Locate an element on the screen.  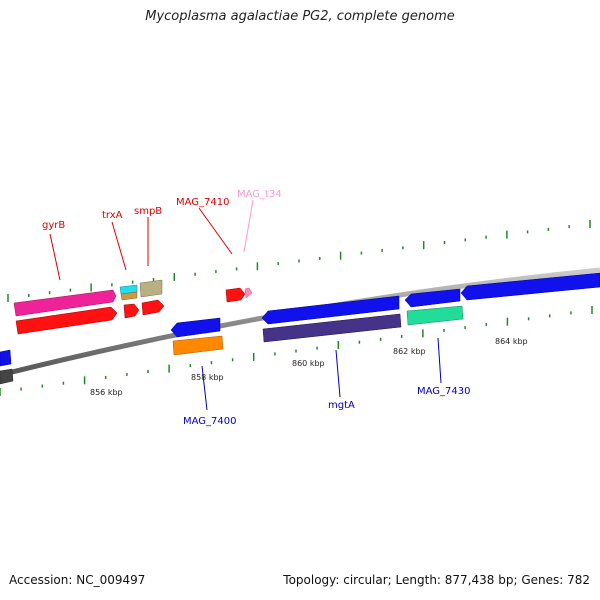
label-MAG_7400: MAG_7400 is located at coordinates (210, 421).